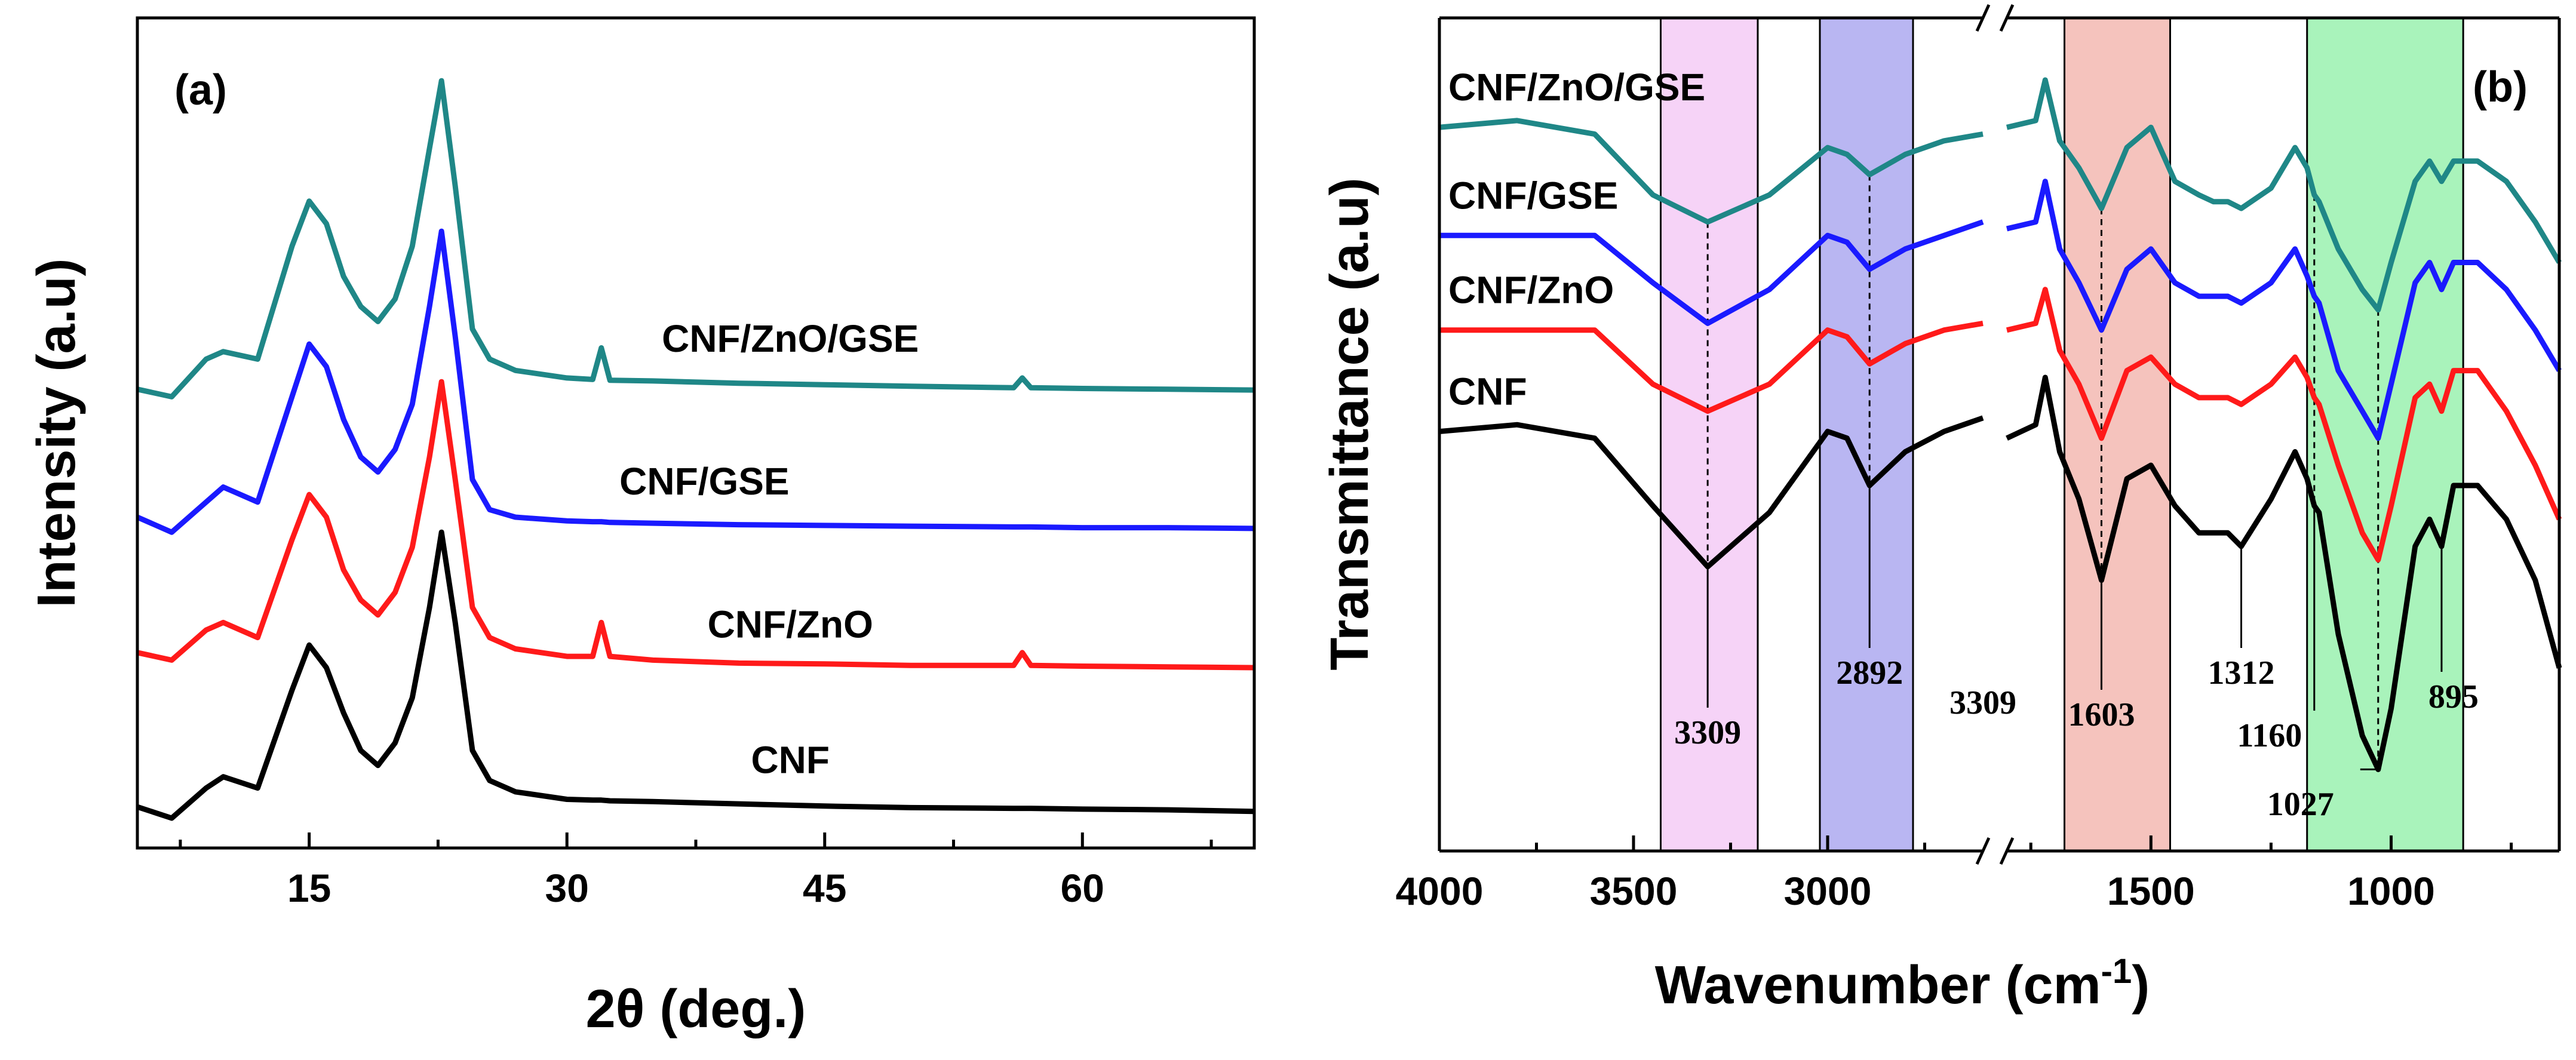 The image size is (2576, 1060). I want to click on x-tick-label-b-3500: 3500, so click(1634, 891).